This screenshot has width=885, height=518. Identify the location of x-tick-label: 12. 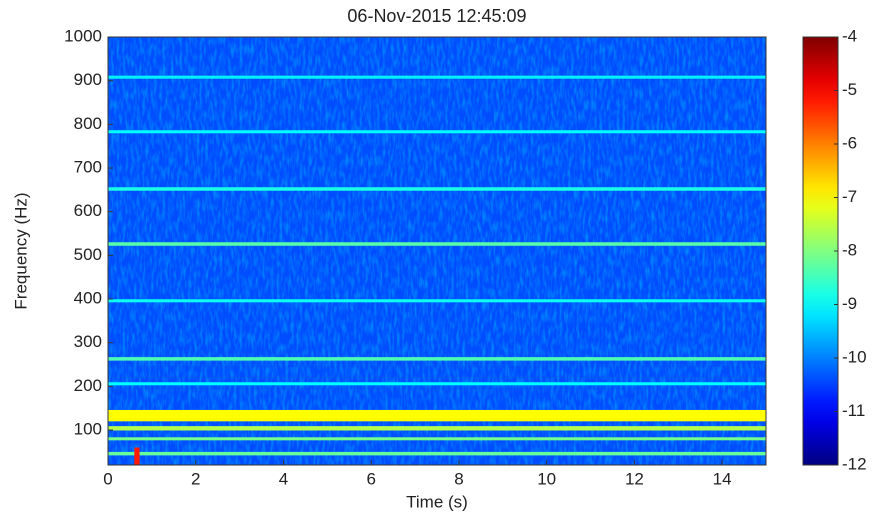
(634, 478).